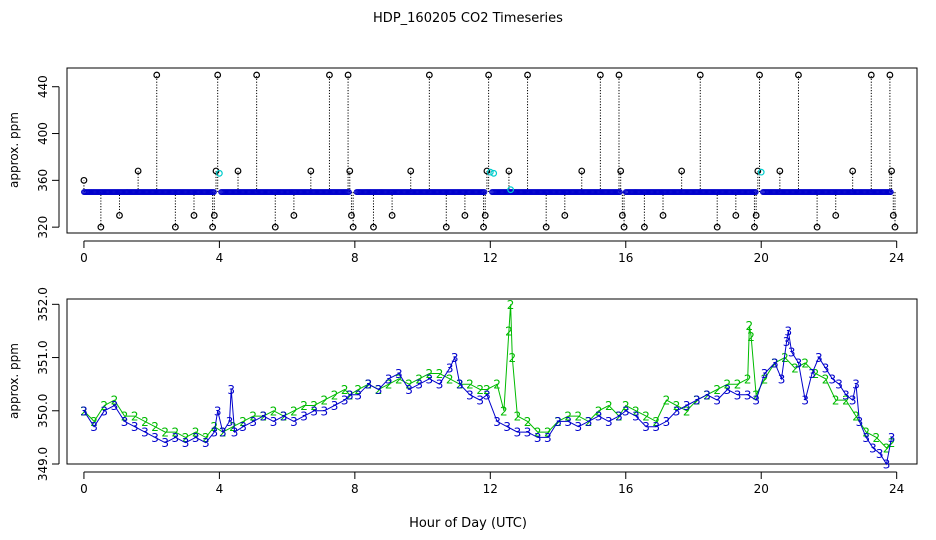 The width and height of the screenshot is (936, 540). Describe the element at coordinates (490, 258) in the screenshot. I see `x-tick-label: 12` at that location.